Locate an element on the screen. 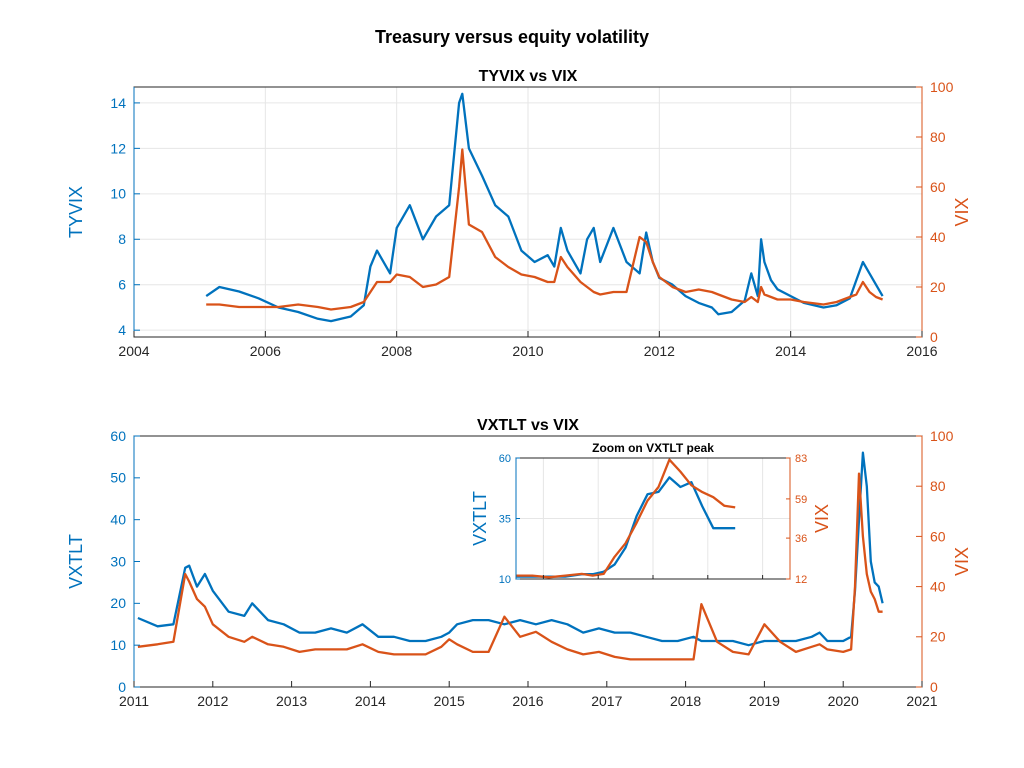 This screenshot has height=768, width=1024. x-tick-label: 2010 is located at coordinates (527, 351).